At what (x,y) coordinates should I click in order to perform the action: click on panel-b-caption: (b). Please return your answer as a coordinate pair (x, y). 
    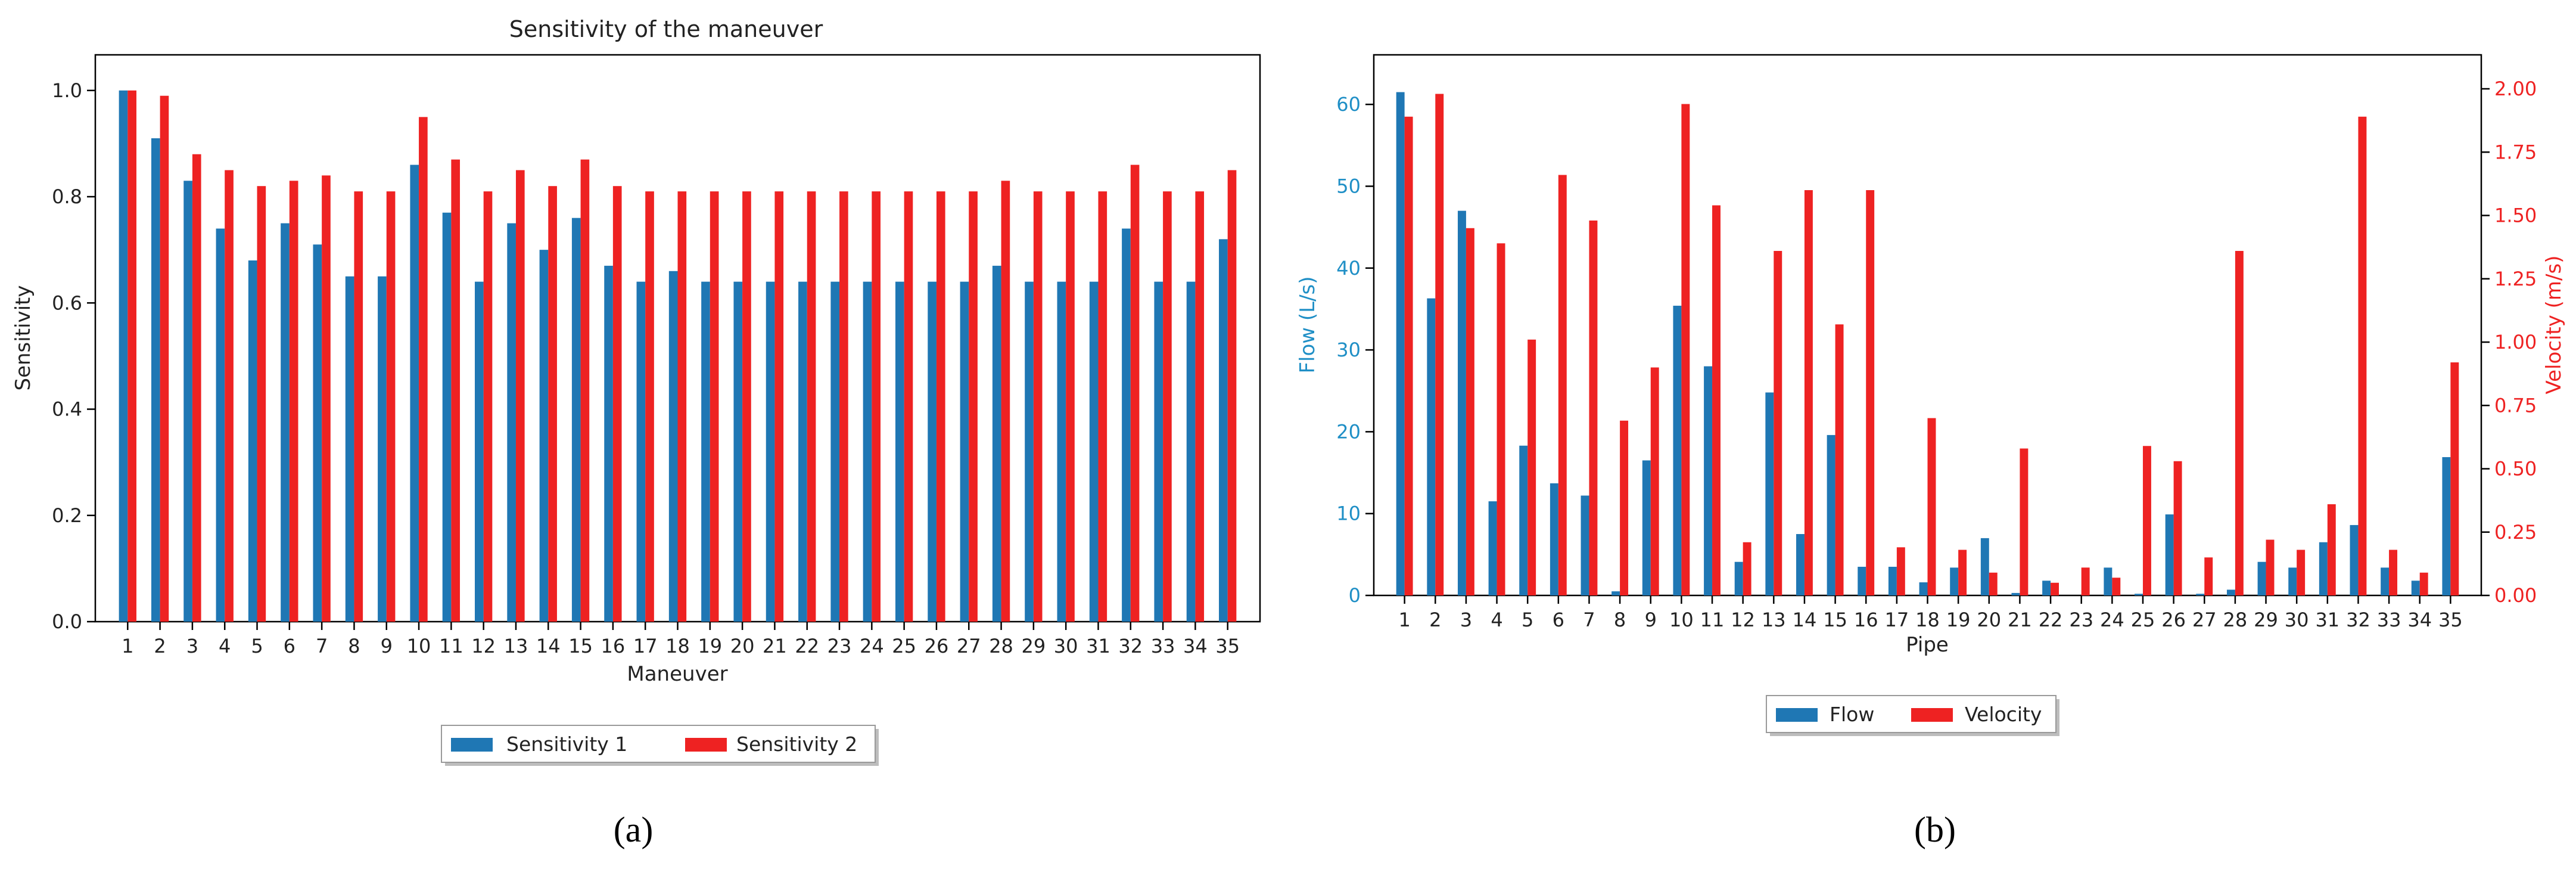
    Looking at the image, I should click on (1935, 829).